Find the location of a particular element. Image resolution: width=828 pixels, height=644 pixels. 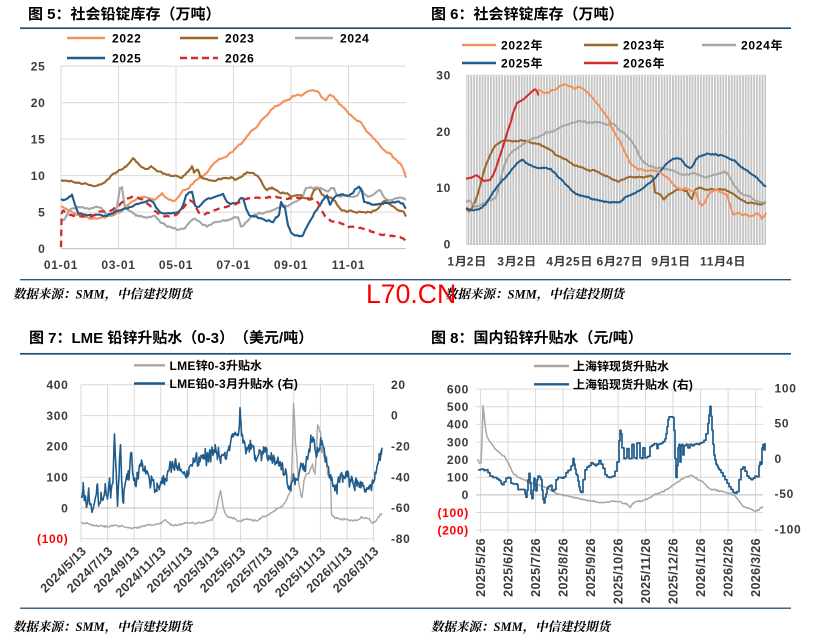

svg-text: 600 is located at coordinates (458, 389).